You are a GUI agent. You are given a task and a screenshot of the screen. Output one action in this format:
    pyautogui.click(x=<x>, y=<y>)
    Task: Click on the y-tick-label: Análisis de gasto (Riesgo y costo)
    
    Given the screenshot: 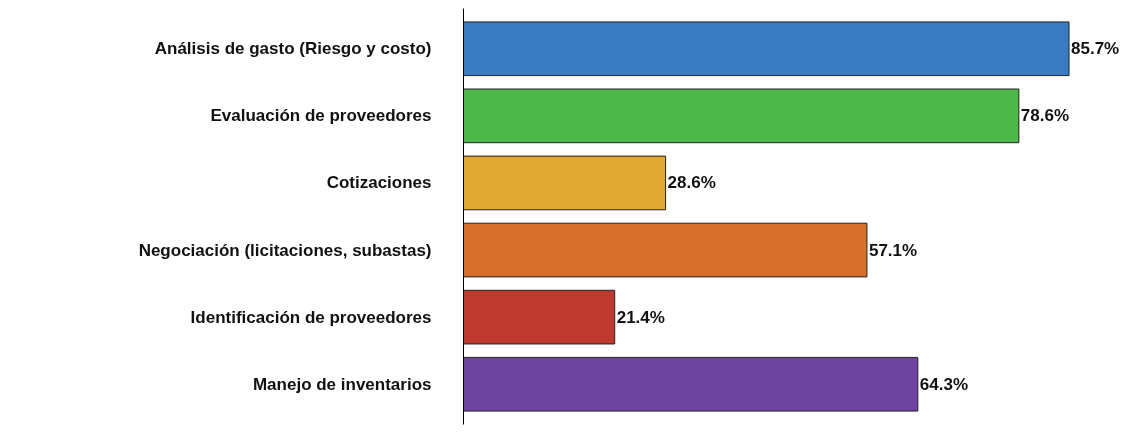 What is the action you would take?
    pyautogui.click(x=293, y=49)
    